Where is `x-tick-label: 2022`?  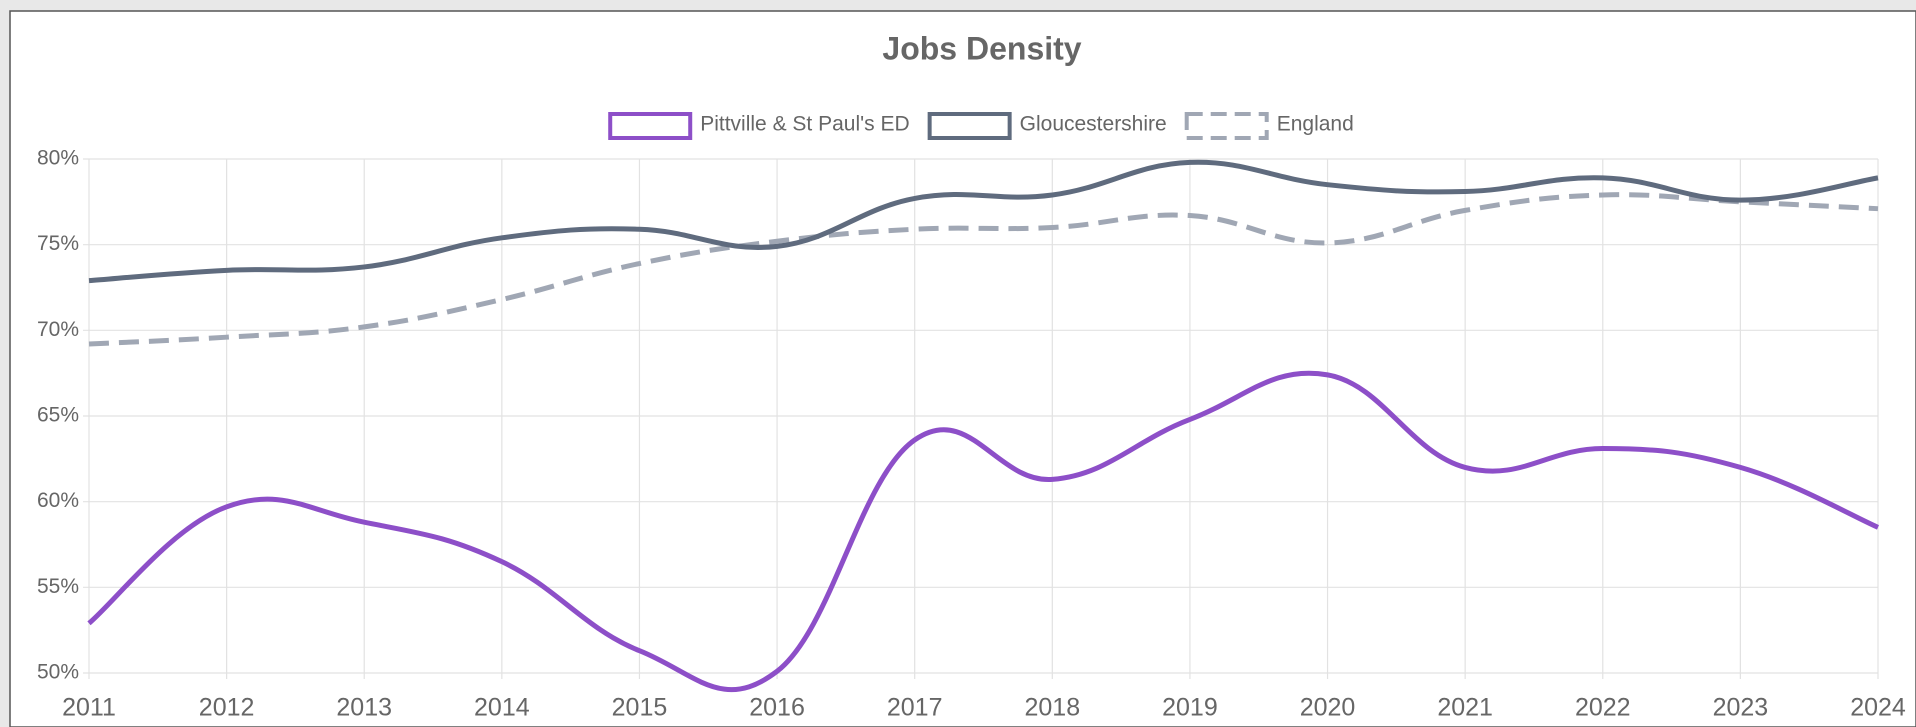
x-tick-label: 2022 is located at coordinates (1603, 708).